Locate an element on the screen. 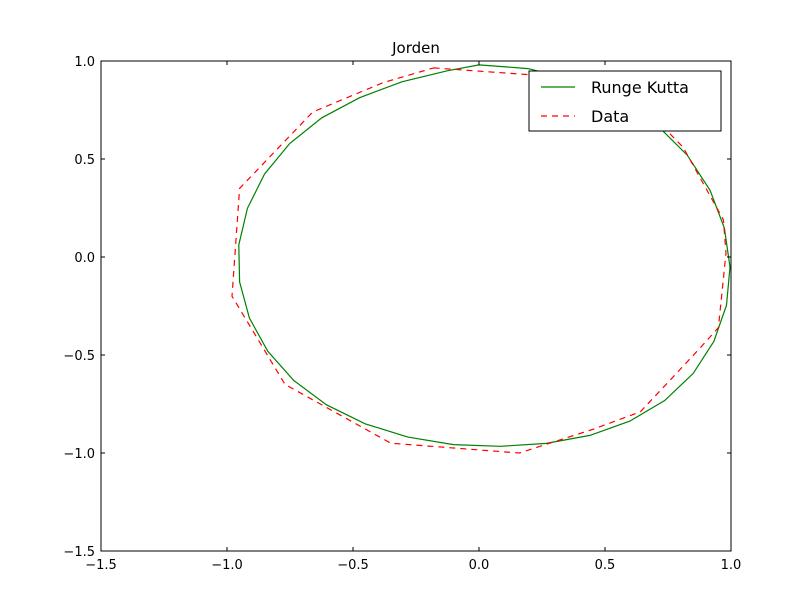  legend-label: Runge Kutta is located at coordinates (640, 87).